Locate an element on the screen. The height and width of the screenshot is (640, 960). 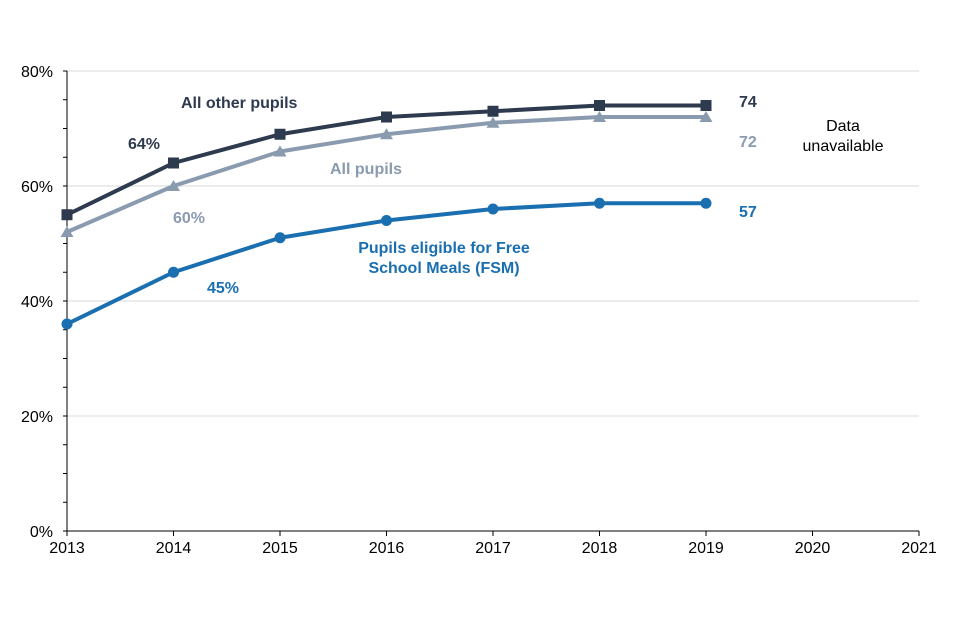
x-tick-label: 2013 is located at coordinates (67, 548).